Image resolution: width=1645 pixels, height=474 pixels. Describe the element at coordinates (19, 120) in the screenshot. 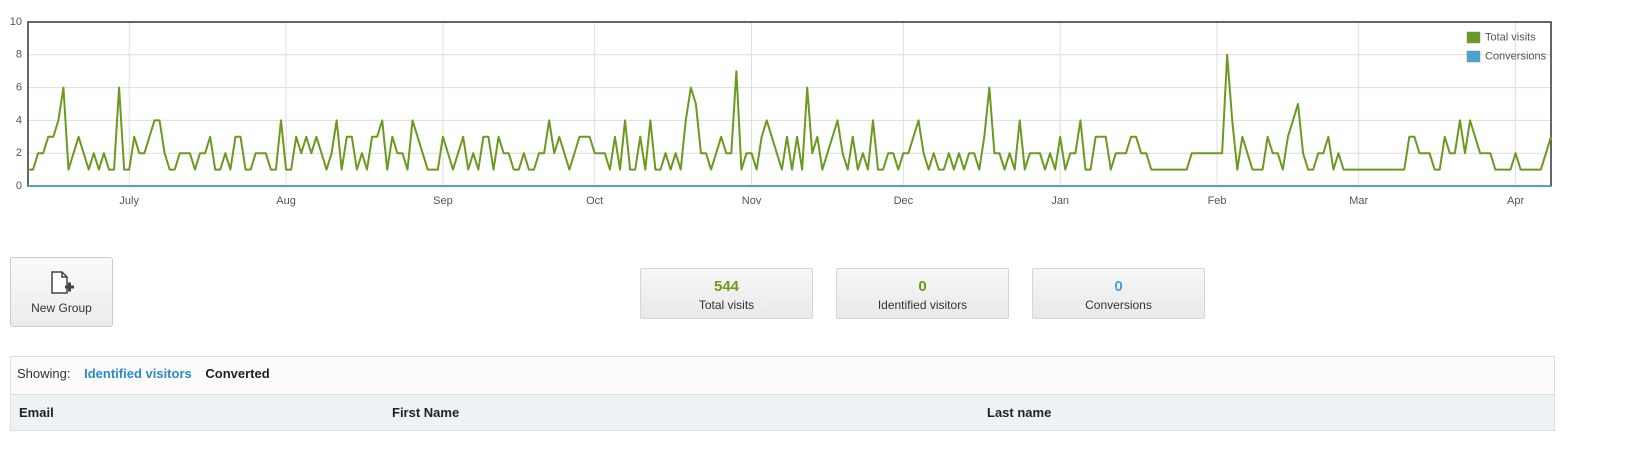

I see `y-tick-label: 4` at that location.